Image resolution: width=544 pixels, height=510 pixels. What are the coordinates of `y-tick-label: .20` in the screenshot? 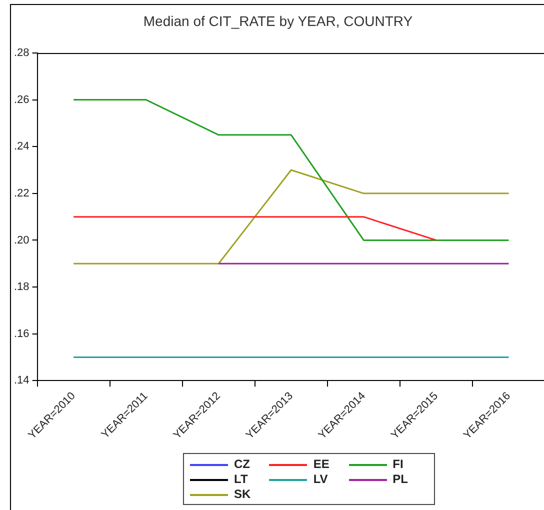 It's located at (22, 240).